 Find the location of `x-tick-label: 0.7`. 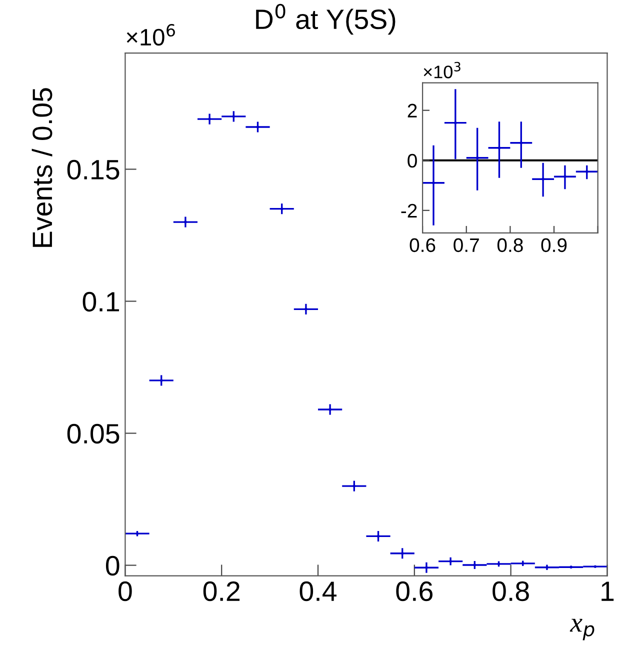

x-tick-label: 0.7 is located at coordinates (466, 245).